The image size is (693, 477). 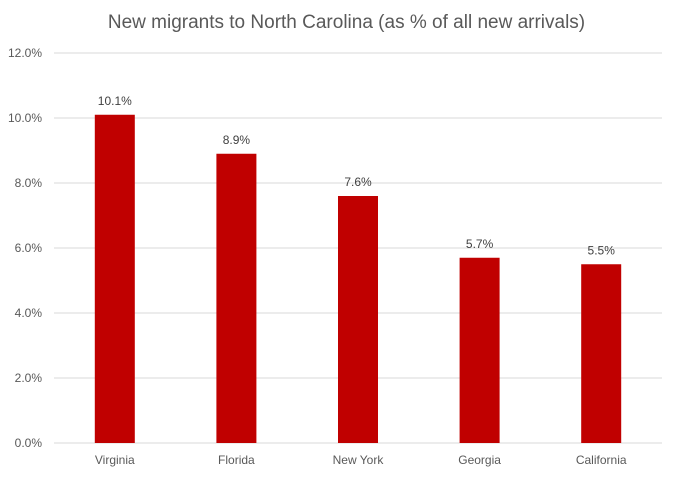 What do you see at coordinates (29, 183) in the screenshot?
I see `y-tick-label: 8.0%` at bounding box center [29, 183].